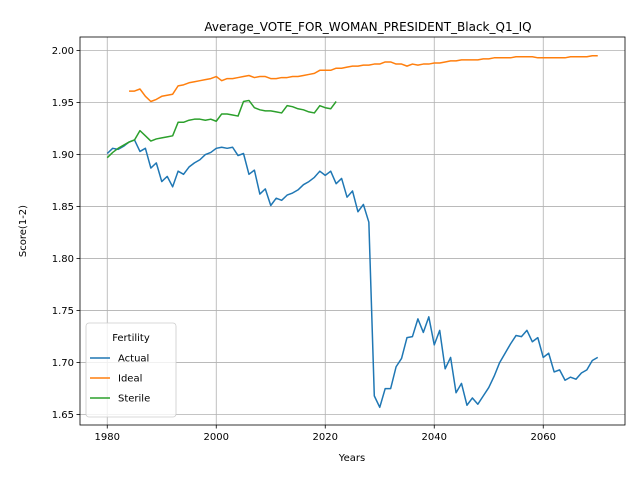 The image size is (640, 480). Describe the element at coordinates (63, 415) in the screenshot. I see `y-tick-label: 1.65` at that location.